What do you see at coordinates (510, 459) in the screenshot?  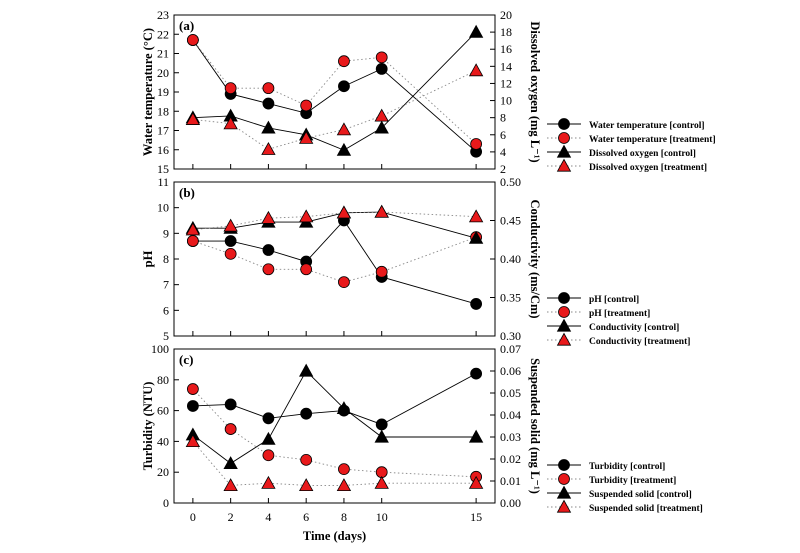 I see `right-tick-label: 0.02` at bounding box center [510, 459].